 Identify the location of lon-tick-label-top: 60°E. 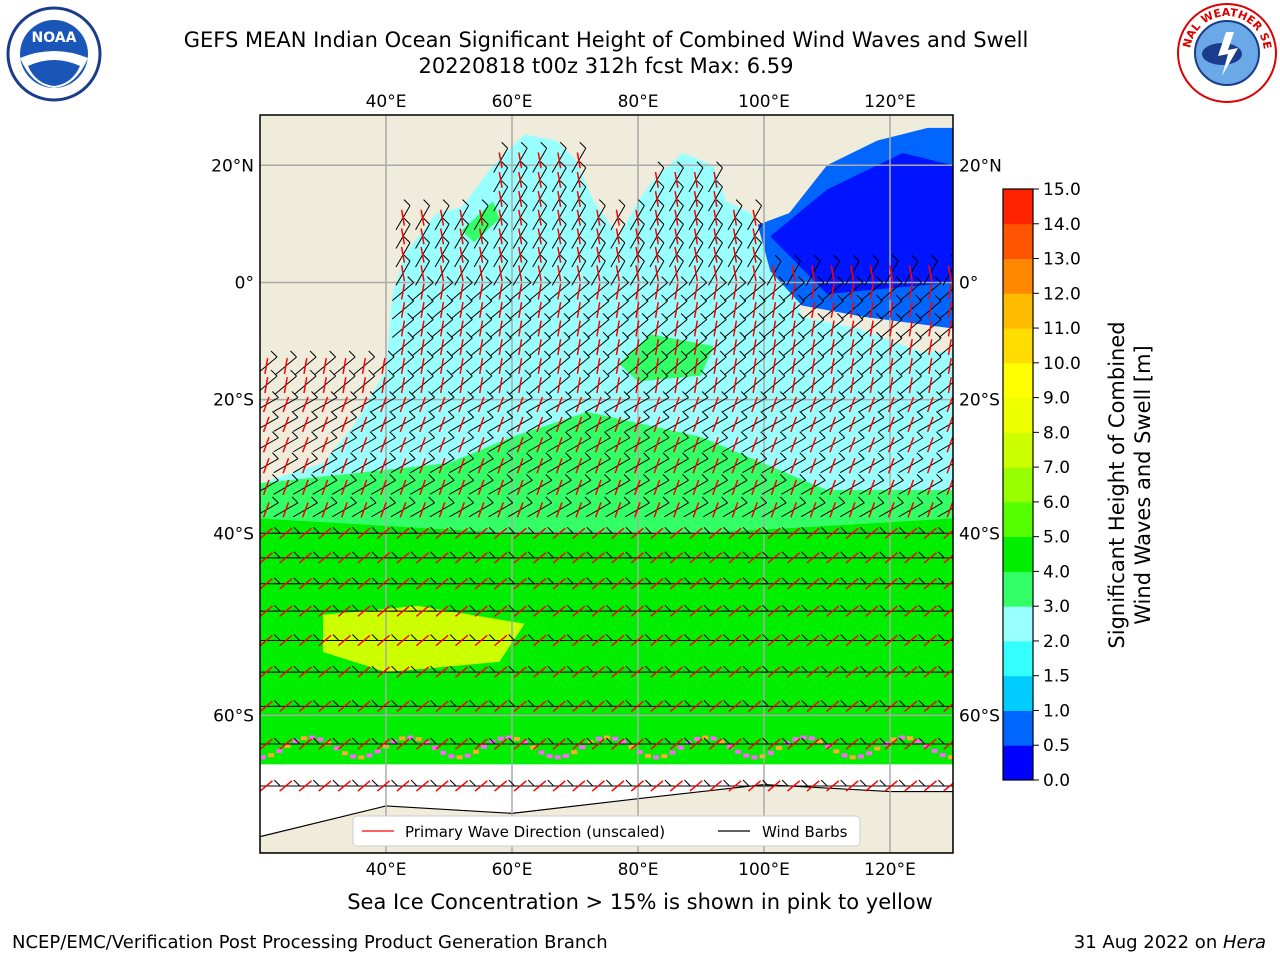
(512, 102).